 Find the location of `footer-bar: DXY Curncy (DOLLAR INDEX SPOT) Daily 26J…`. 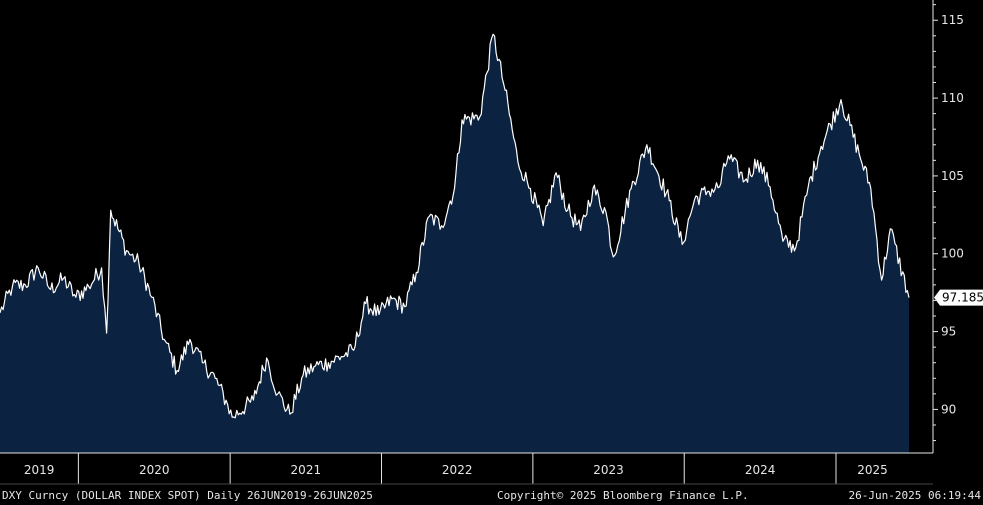

footer-bar: DXY Curncy (DOLLAR INDEX SPOT) Daily 26J… is located at coordinates (491, 495).